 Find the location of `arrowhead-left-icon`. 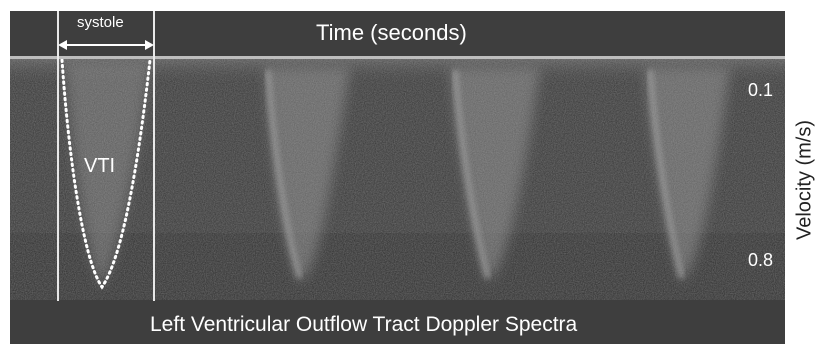

arrowhead-left-icon is located at coordinates (62, 45).